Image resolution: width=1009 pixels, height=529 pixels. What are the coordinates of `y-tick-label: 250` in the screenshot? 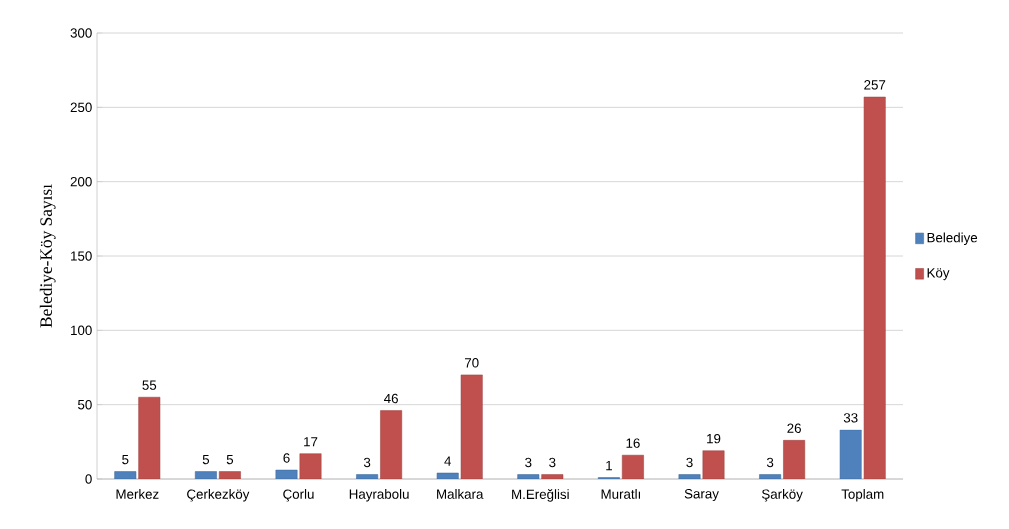 It's located at (81, 107).